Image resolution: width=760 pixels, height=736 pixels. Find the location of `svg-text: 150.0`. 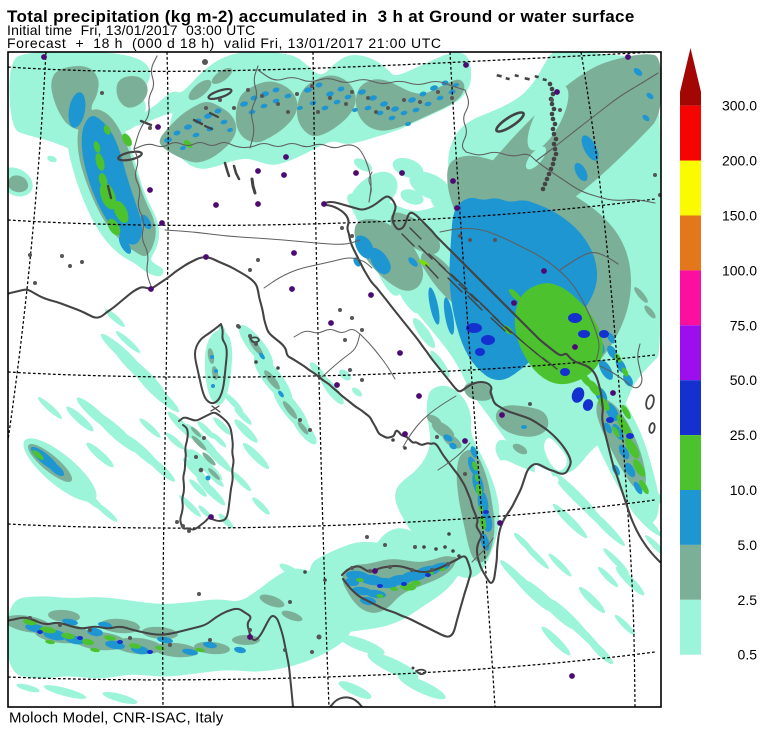

svg-text: 150.0 is located at coordinates (739, 216).